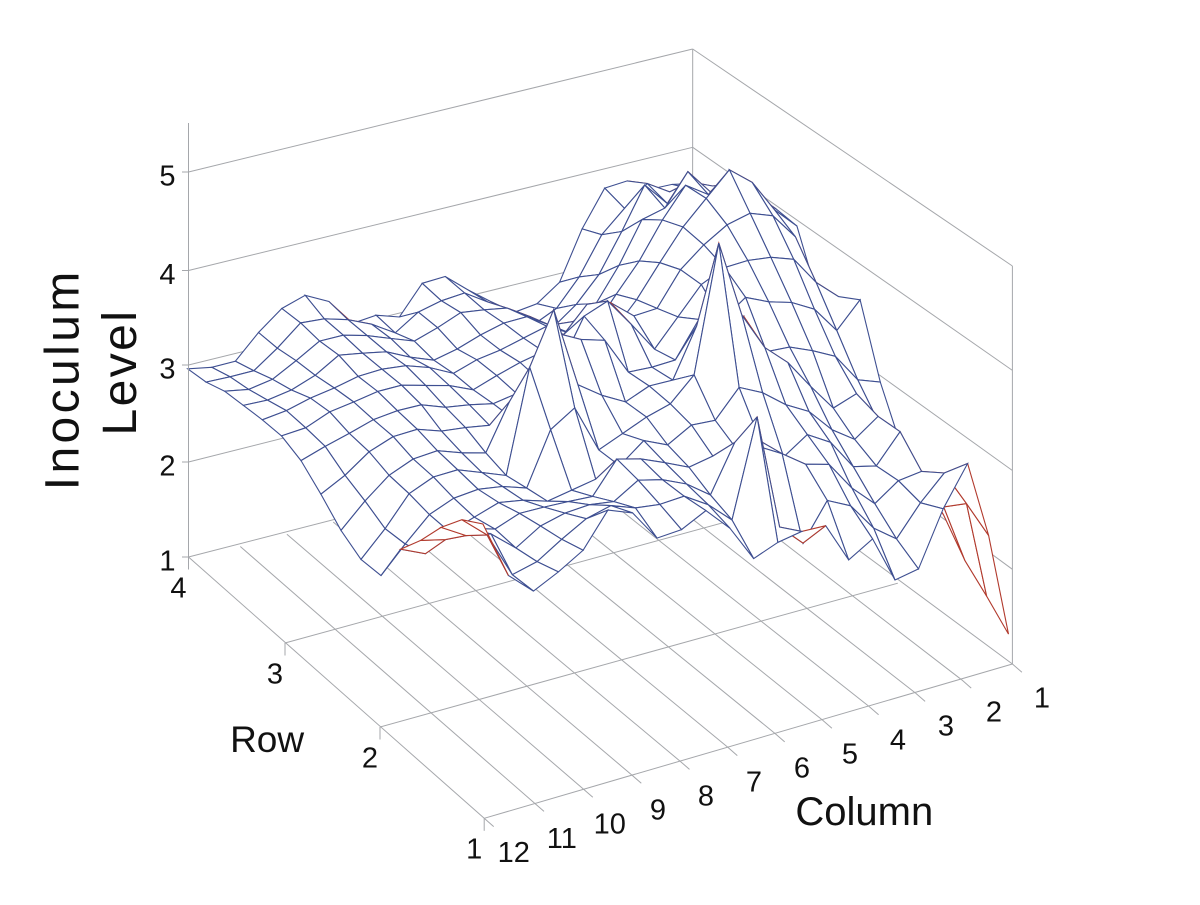  What do you see at coordinates (267, 739) in the screenshot?
I see `svg-text: Row` at bounding box center [267, 739].